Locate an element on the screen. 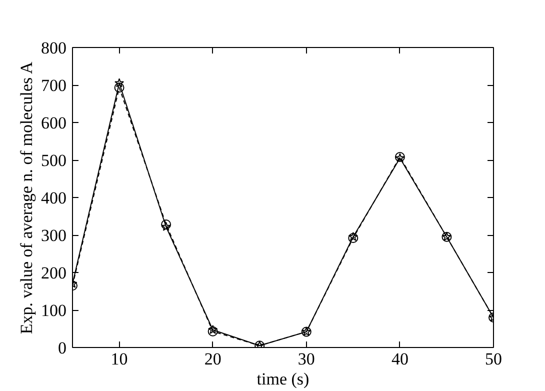 The image size is (545, 391). x-axis-title: time (s) is located at coordinates (283, 379).